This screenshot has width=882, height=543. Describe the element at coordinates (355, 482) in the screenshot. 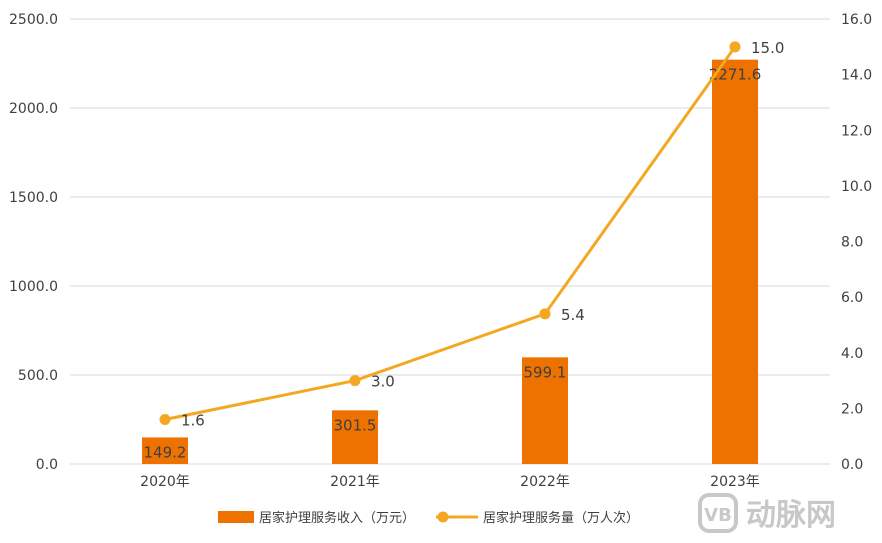

I see `x-tick-label: 2021年` at that location.